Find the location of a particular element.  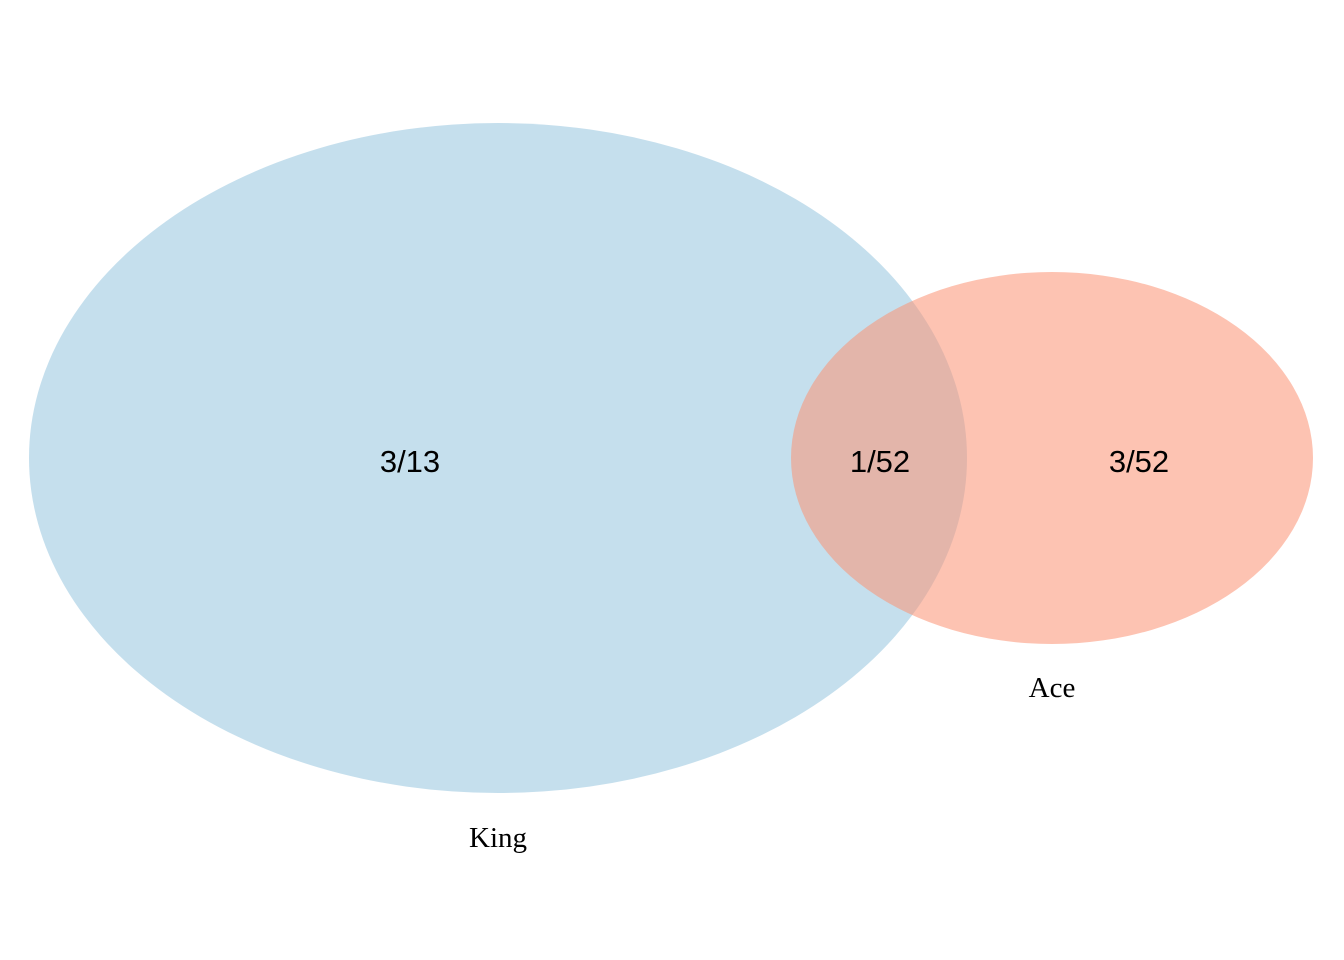

king-only-region-label: 3/13 is located at coordinates (410, 461).